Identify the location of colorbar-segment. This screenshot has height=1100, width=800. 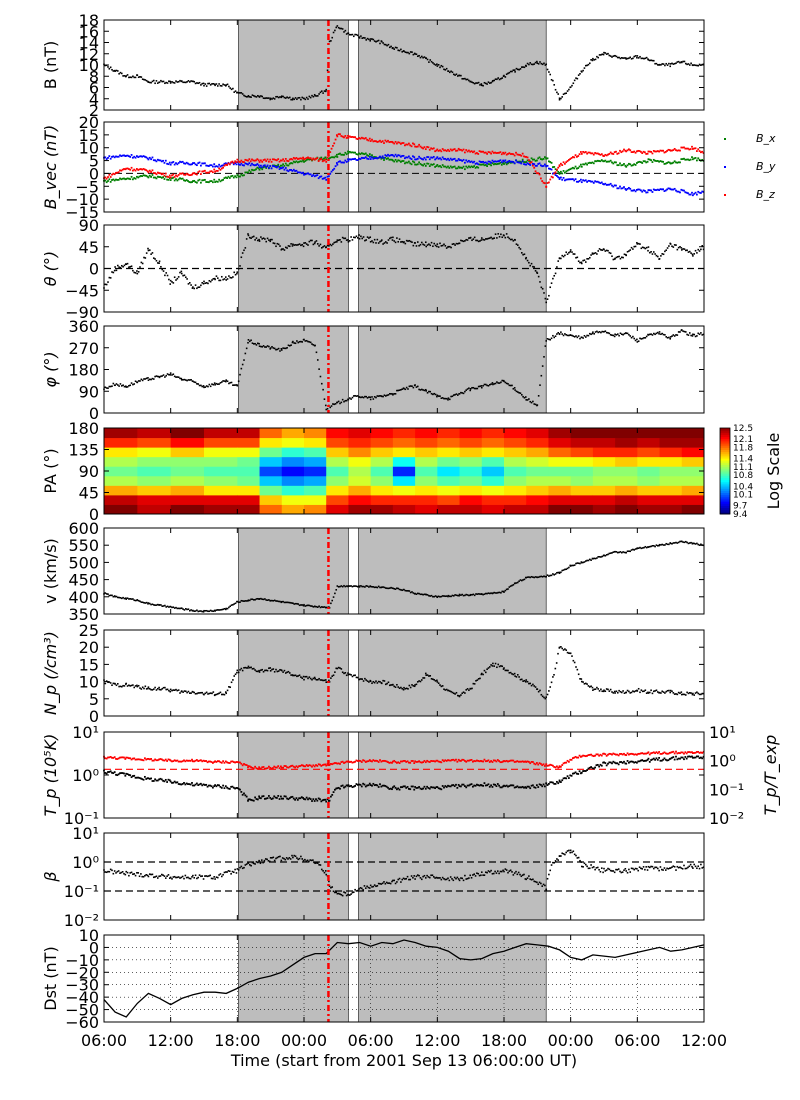
(725, 479).